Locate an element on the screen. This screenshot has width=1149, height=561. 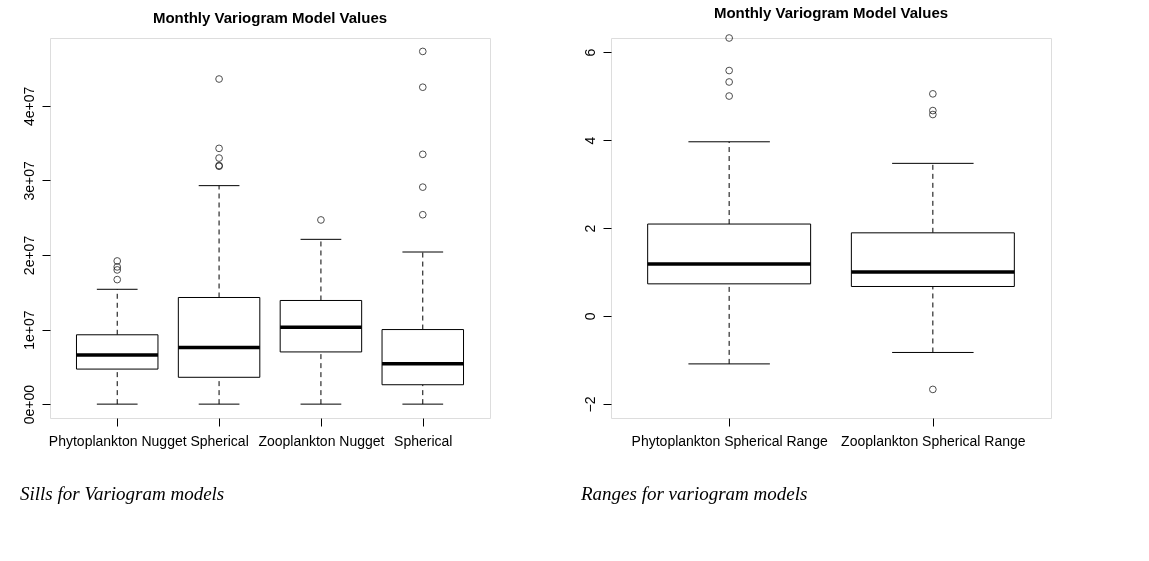
x-tick-label: Zooplankton Nugget is located at coordinates (321, 440).